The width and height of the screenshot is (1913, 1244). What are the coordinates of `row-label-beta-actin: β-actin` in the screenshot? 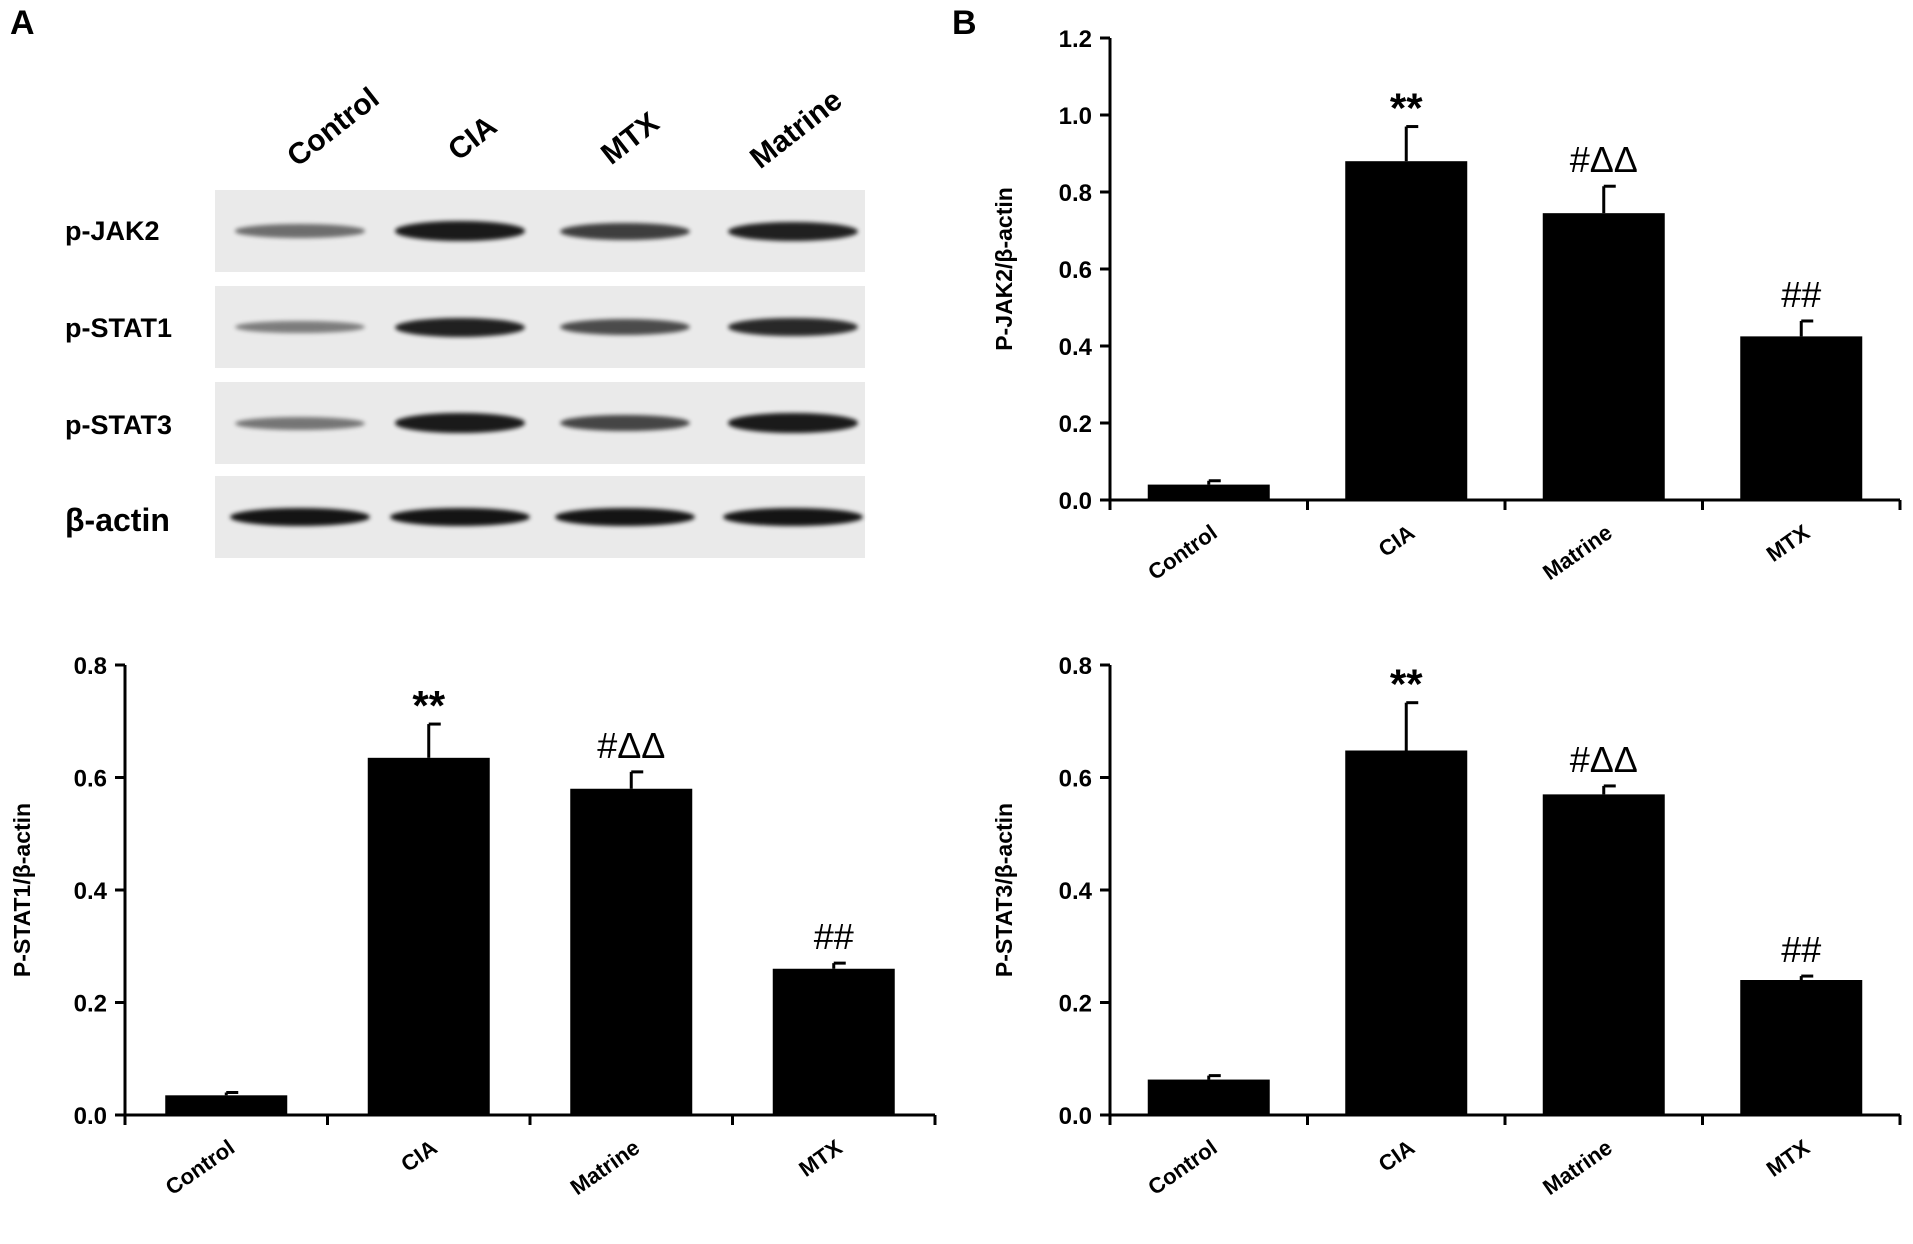 It's located at (117, 520).